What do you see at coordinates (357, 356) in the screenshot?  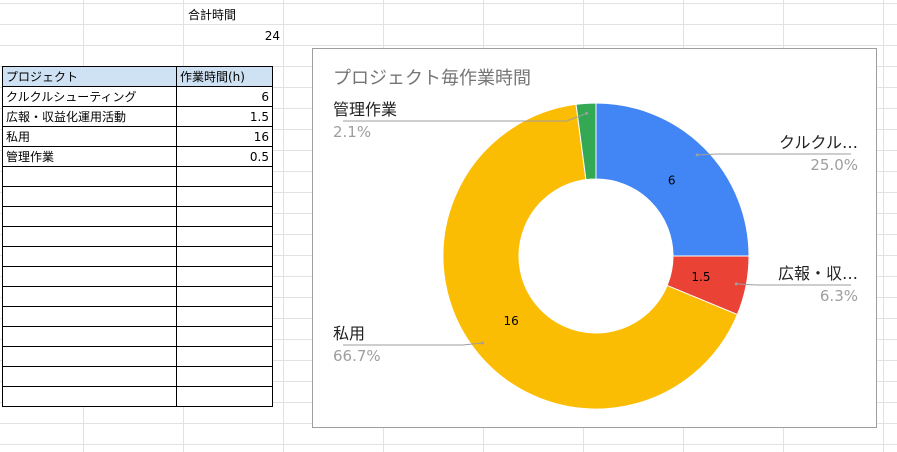 I see `slice-percent-label: 66.7%` at bounding box center [357, 356].